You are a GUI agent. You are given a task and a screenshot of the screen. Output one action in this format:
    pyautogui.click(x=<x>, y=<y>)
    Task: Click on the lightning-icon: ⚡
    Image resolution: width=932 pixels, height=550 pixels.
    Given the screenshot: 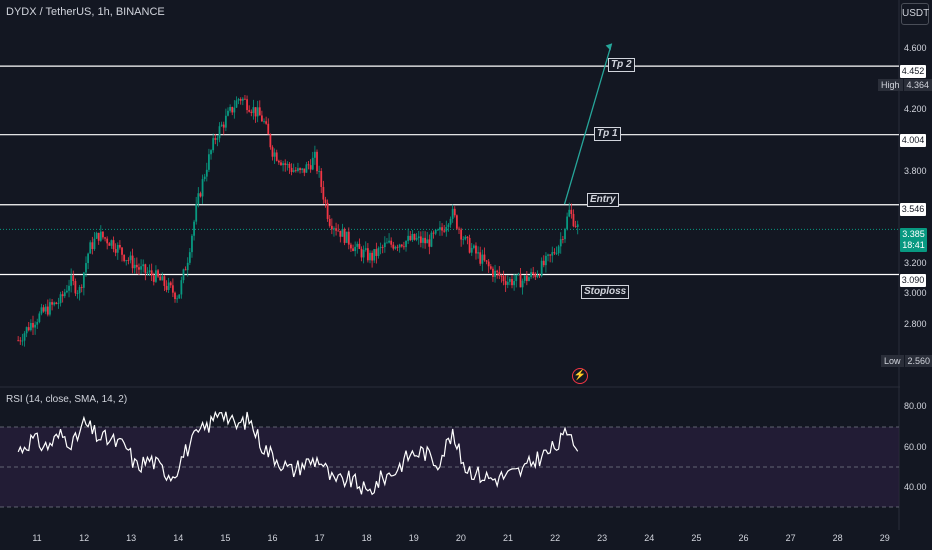 What is the action you would take?
    pyautogui.click(x=580, y=376)
    